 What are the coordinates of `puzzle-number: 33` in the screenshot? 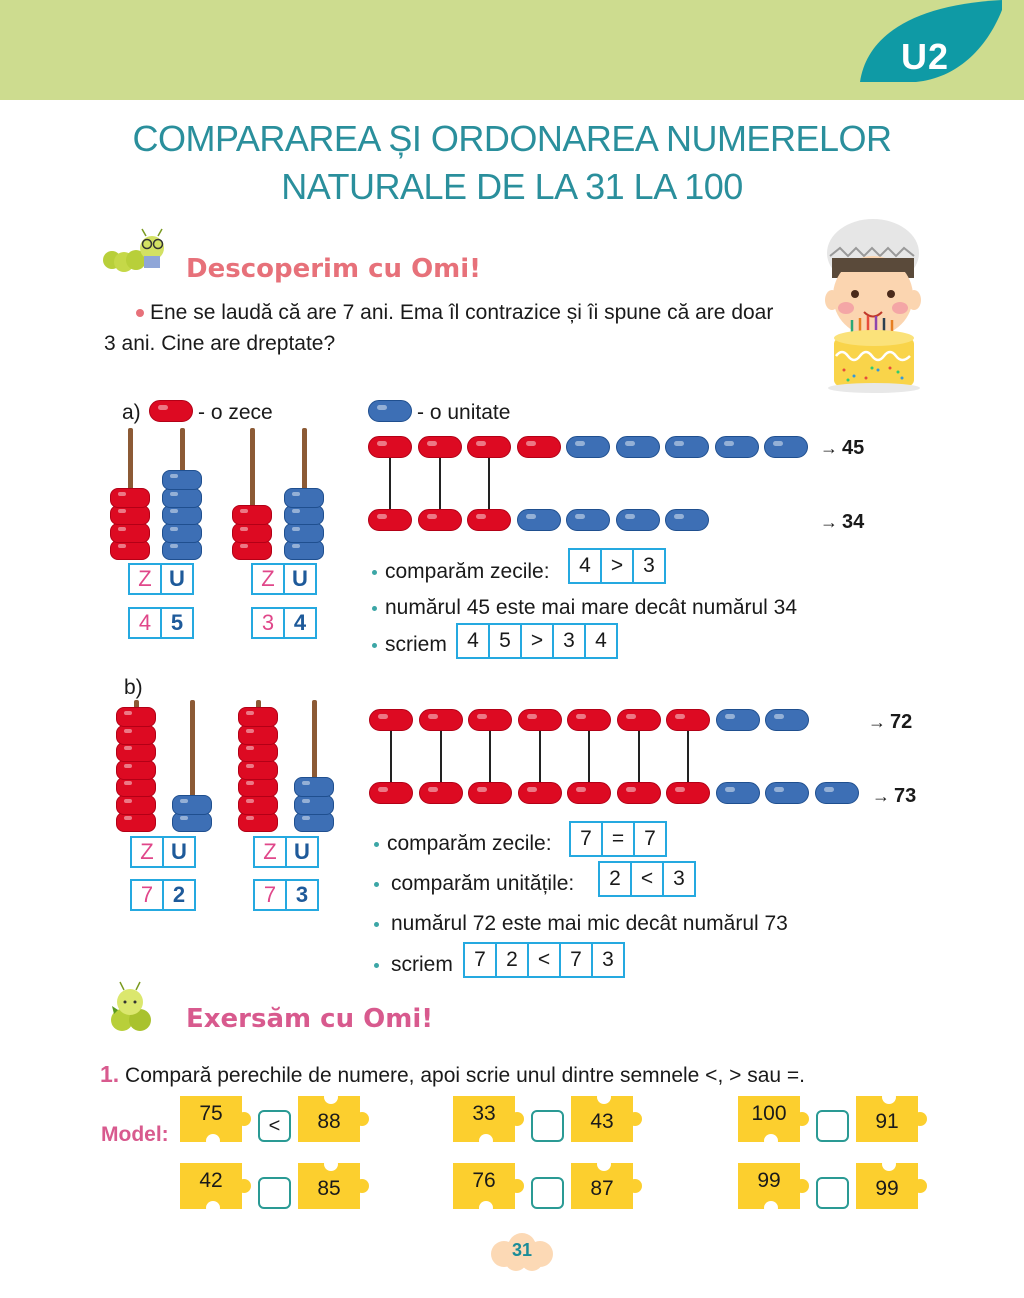 It's located at (484, 1113).